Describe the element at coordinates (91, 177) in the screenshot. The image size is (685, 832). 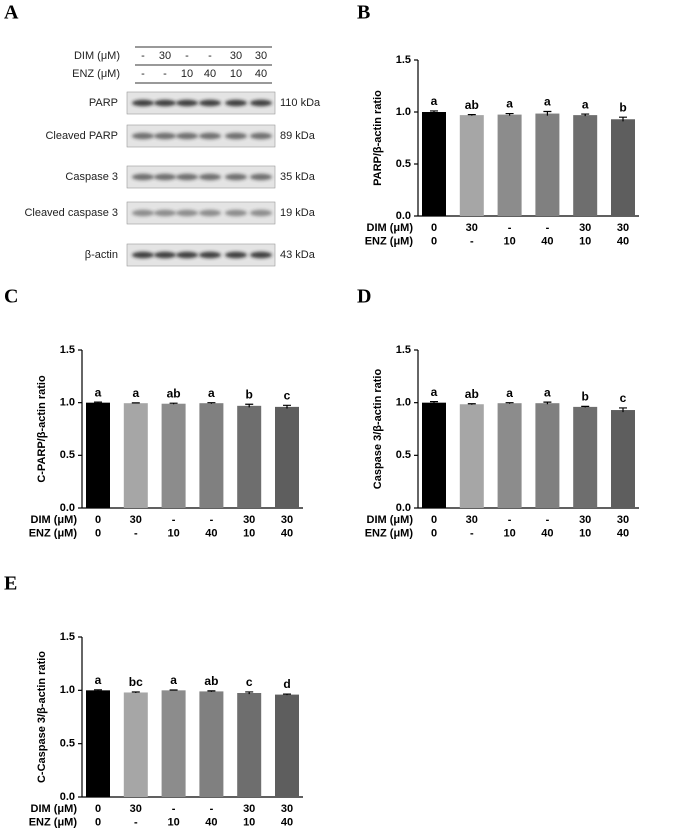
I see `band-name: Caspase 3` at that location.